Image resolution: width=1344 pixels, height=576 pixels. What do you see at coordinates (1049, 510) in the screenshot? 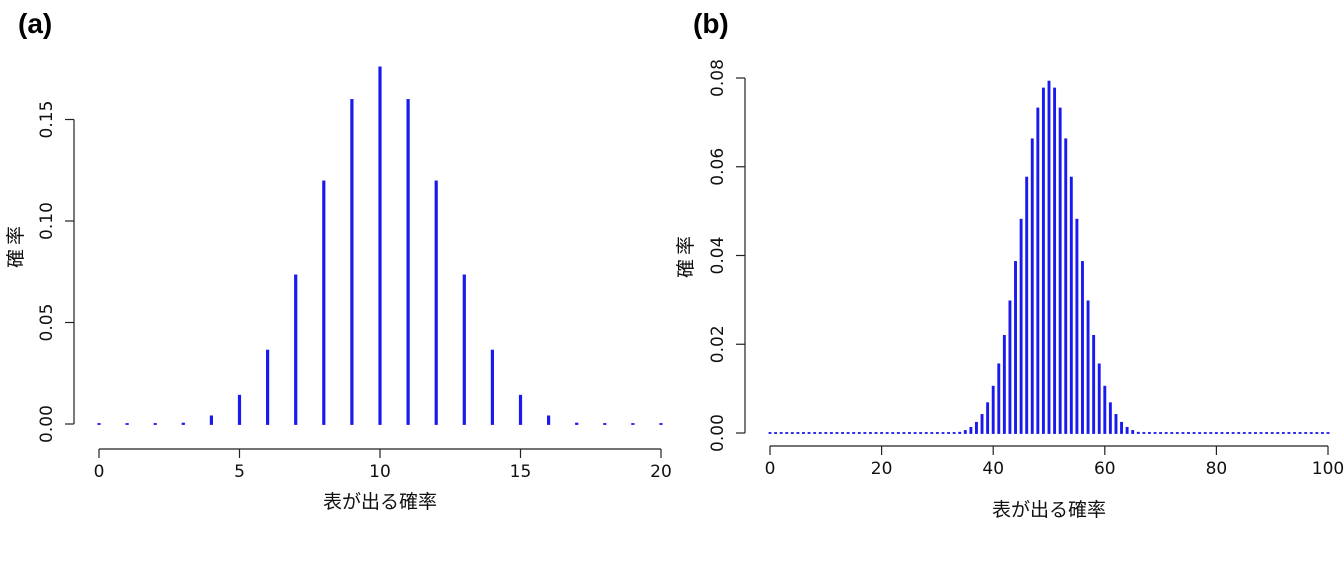
I see `x-axis-label: 表が出る確率` at bounding box center [1049, 510].